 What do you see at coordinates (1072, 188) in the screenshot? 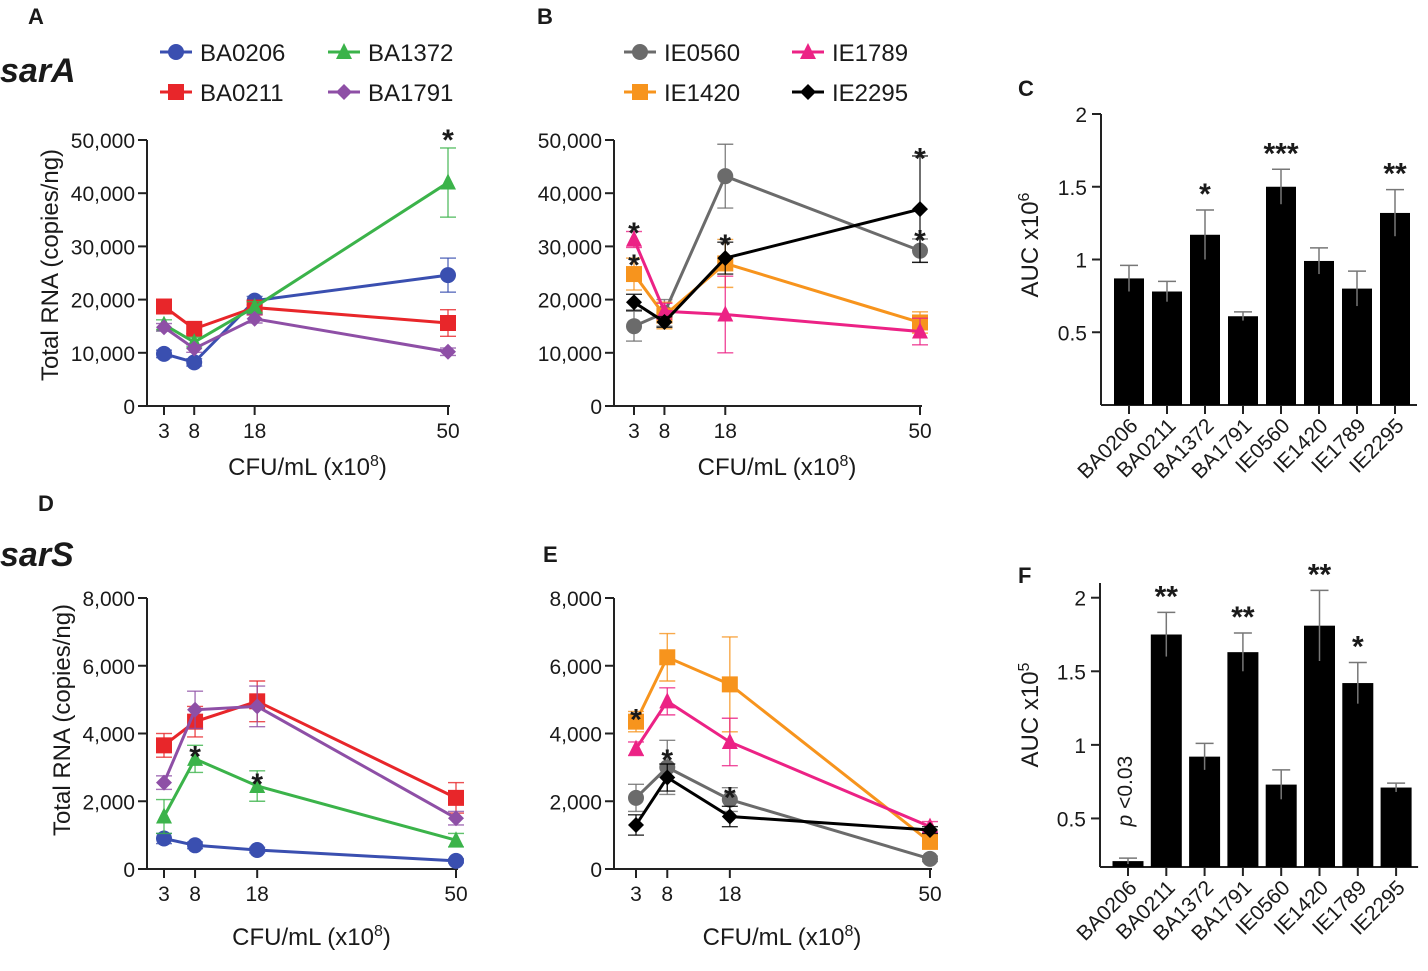
I see `y-tick-label: 1.5` at bounding box center [1072, 188].